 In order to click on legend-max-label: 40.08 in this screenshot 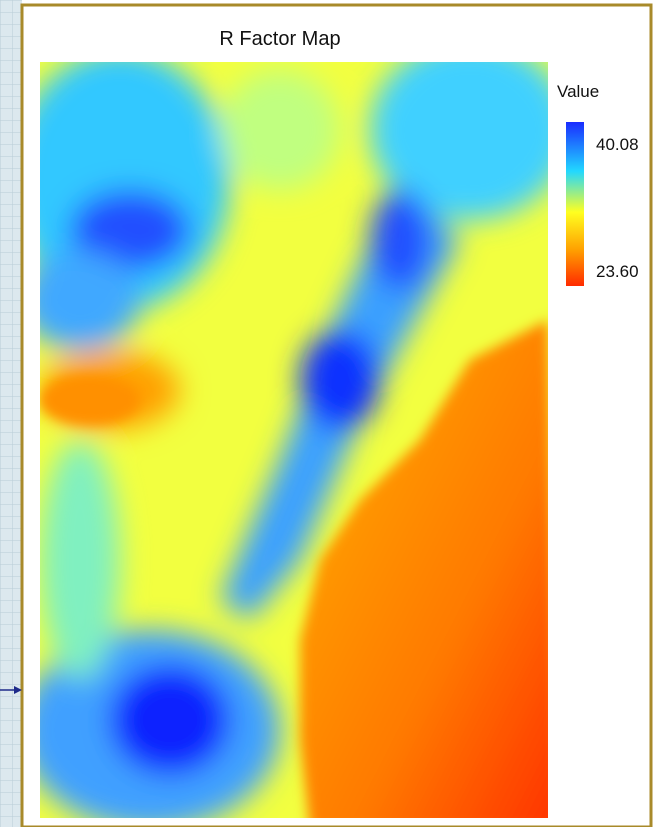, I will do `click(617, 144)`.